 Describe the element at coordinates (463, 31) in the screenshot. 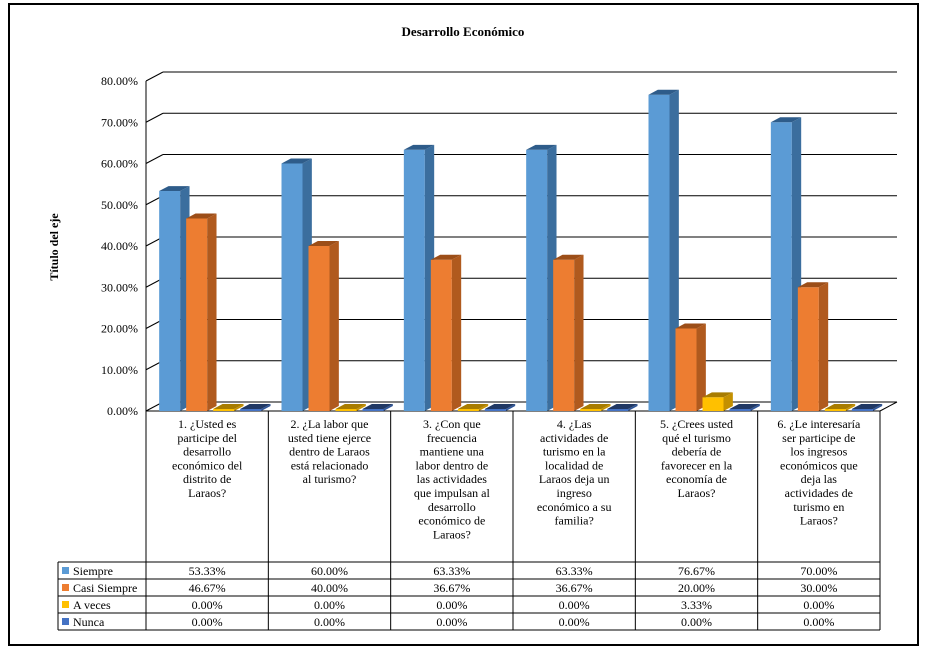

I see `chart-title: Desarrollo Económico` at that location.